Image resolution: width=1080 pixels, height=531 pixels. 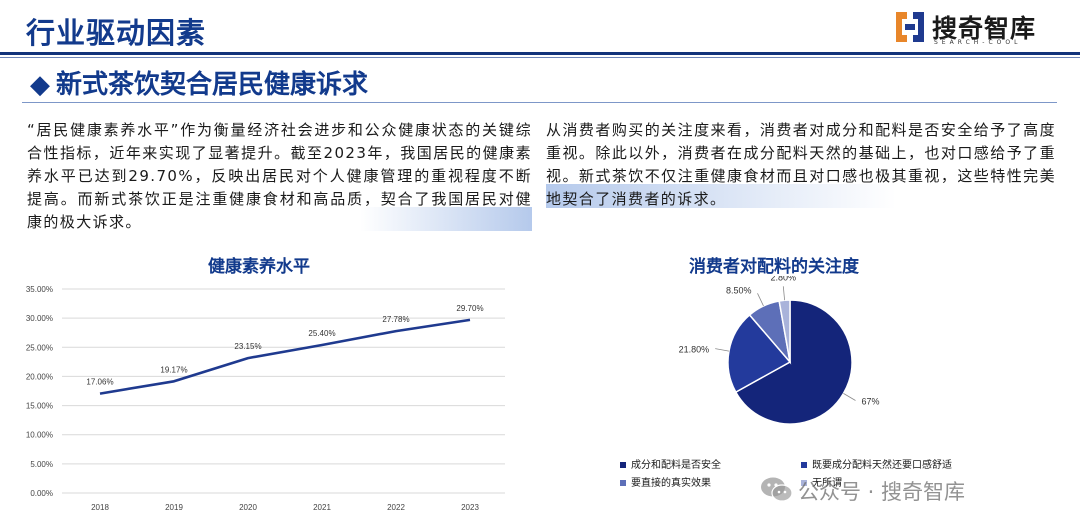 What do you see at coordinates (39, 289) in the screenshot?
I see `y-tick-label: 35.00%` at bounding box center [39, 289].